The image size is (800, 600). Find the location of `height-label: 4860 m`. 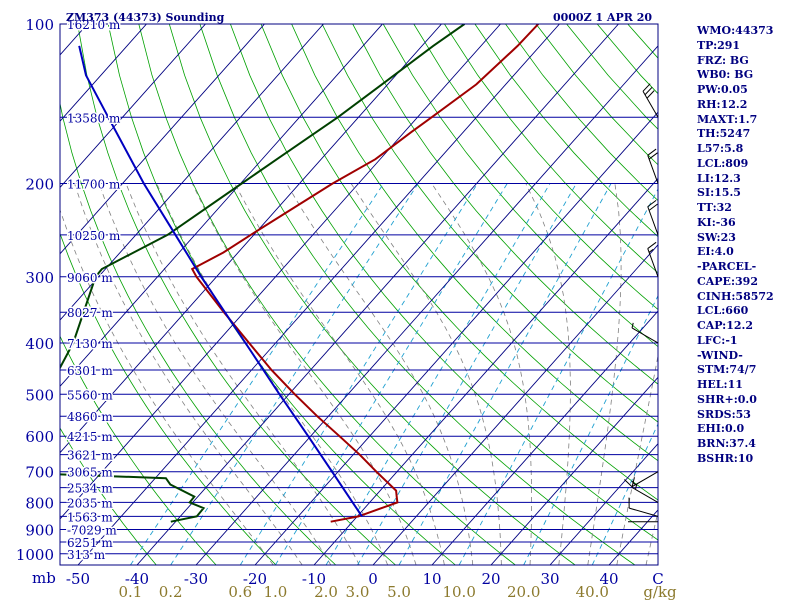

height-label: 4860 m is located at coordinates (90, 417).